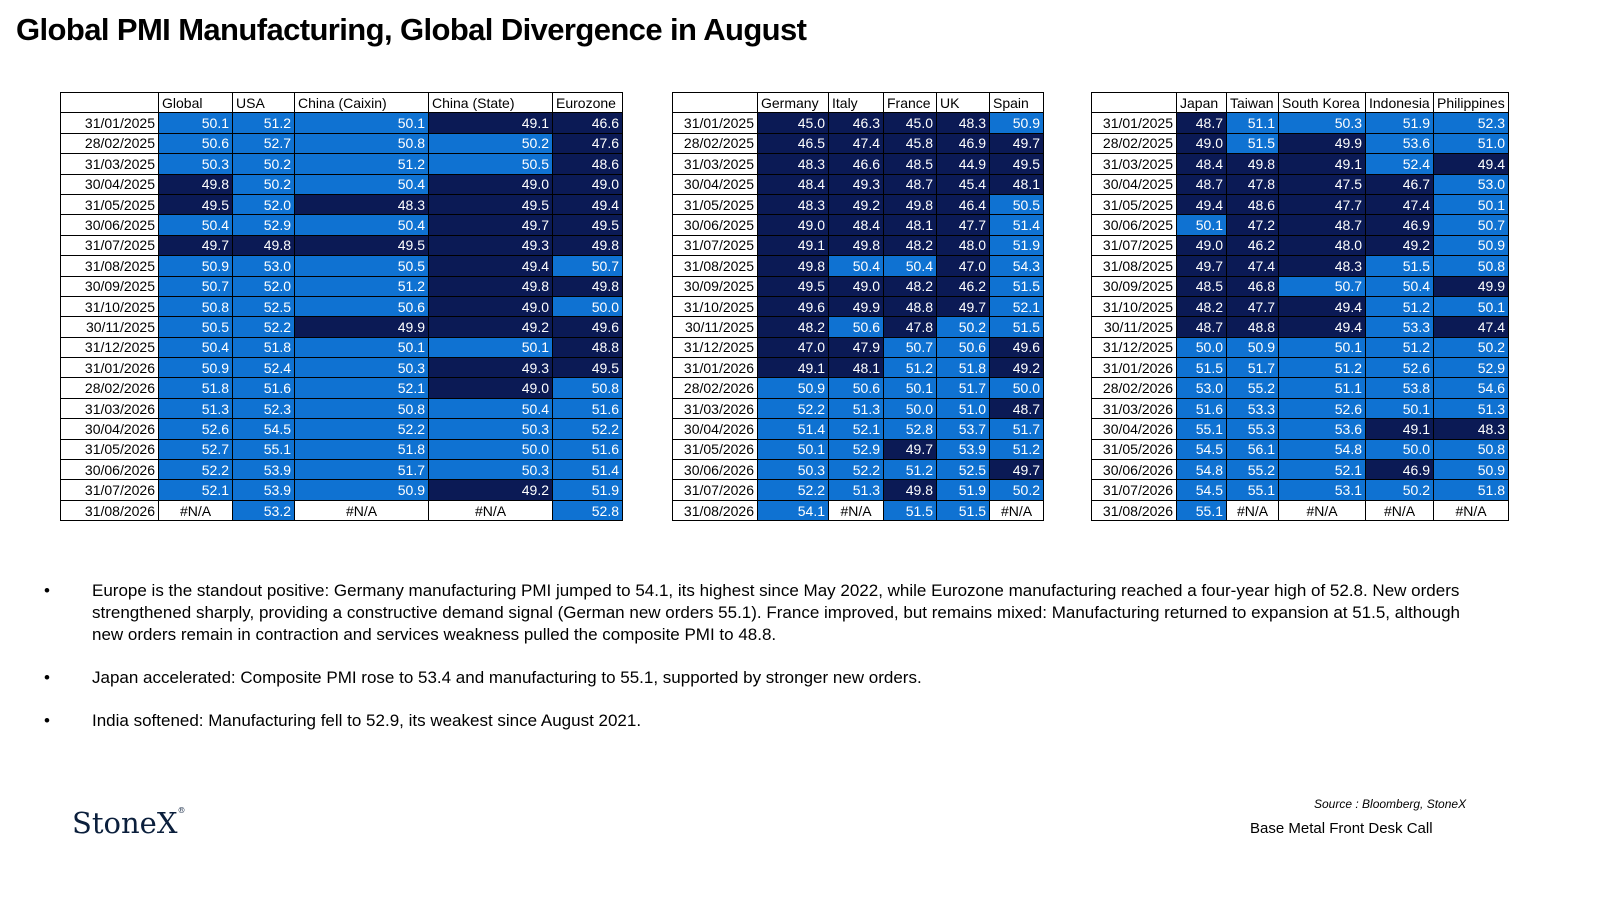  What do you see at coordinates (341, 368) in the screenshot?
I see `table-row: 31/01/2026 50.9 52.4 50.3 49.3 49.5` at bounding box center [341, 368].